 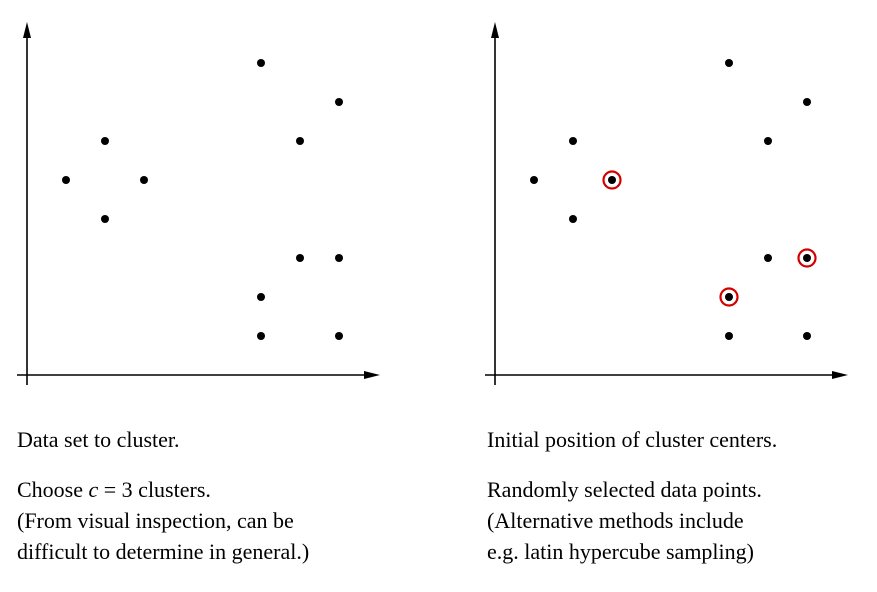 What do you see at coordinates (53, 489) in the screenshot?
I see `left-caption-line-1-pre: Choose` at bounding box center [53, 489].